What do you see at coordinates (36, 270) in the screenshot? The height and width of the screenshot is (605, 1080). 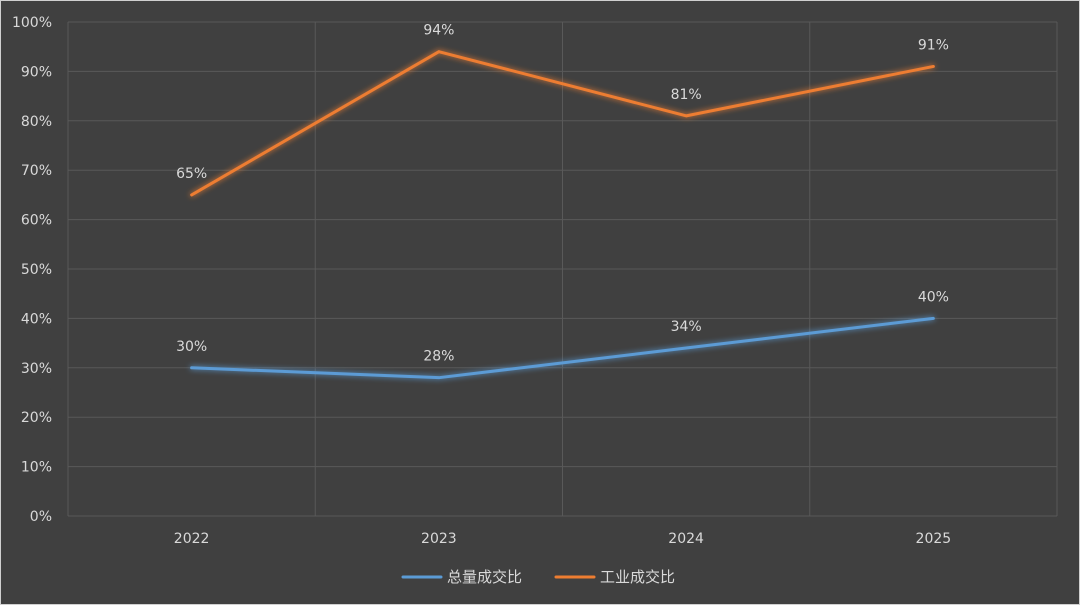 I see `y-tick-label: 50%` at bounding box center [36, 270].